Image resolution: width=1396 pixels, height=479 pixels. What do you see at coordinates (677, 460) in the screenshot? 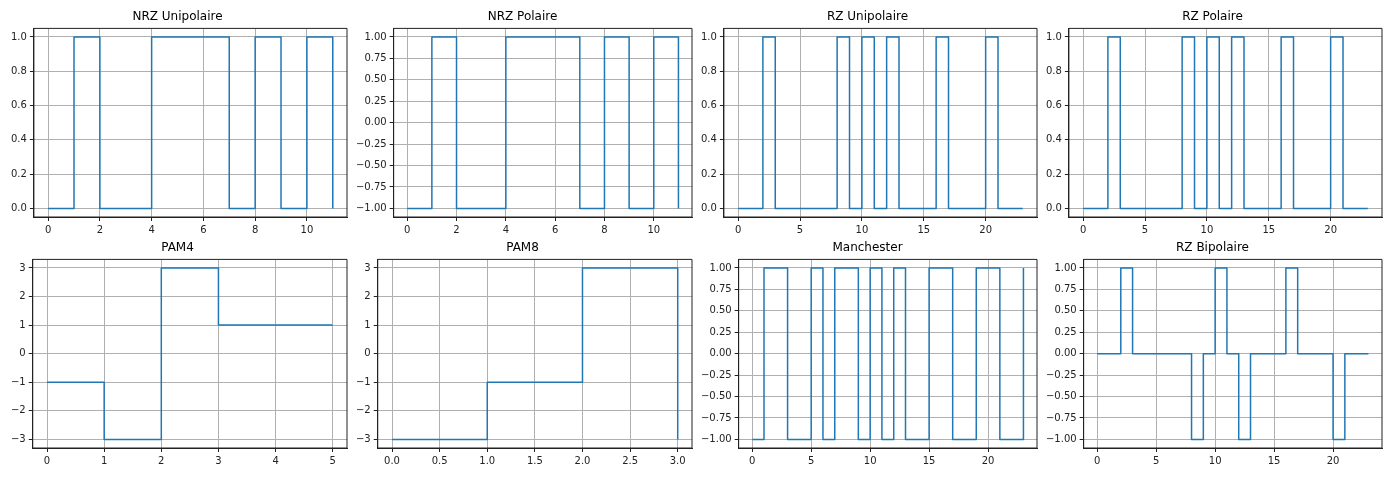
I see `x-tick-label: 3.0` at bounding box center [677, 460].